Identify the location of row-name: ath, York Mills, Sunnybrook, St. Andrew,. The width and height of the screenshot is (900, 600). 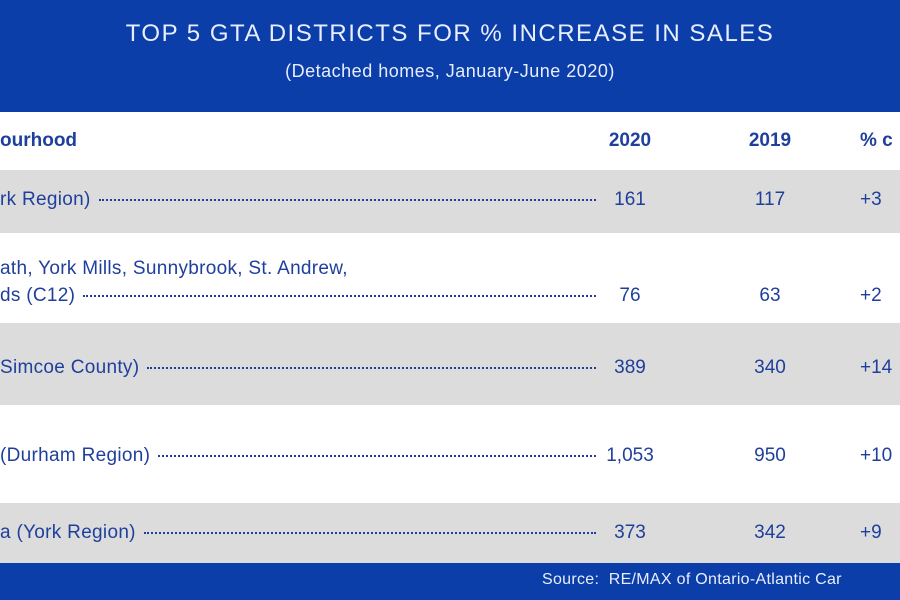
(174, 268).